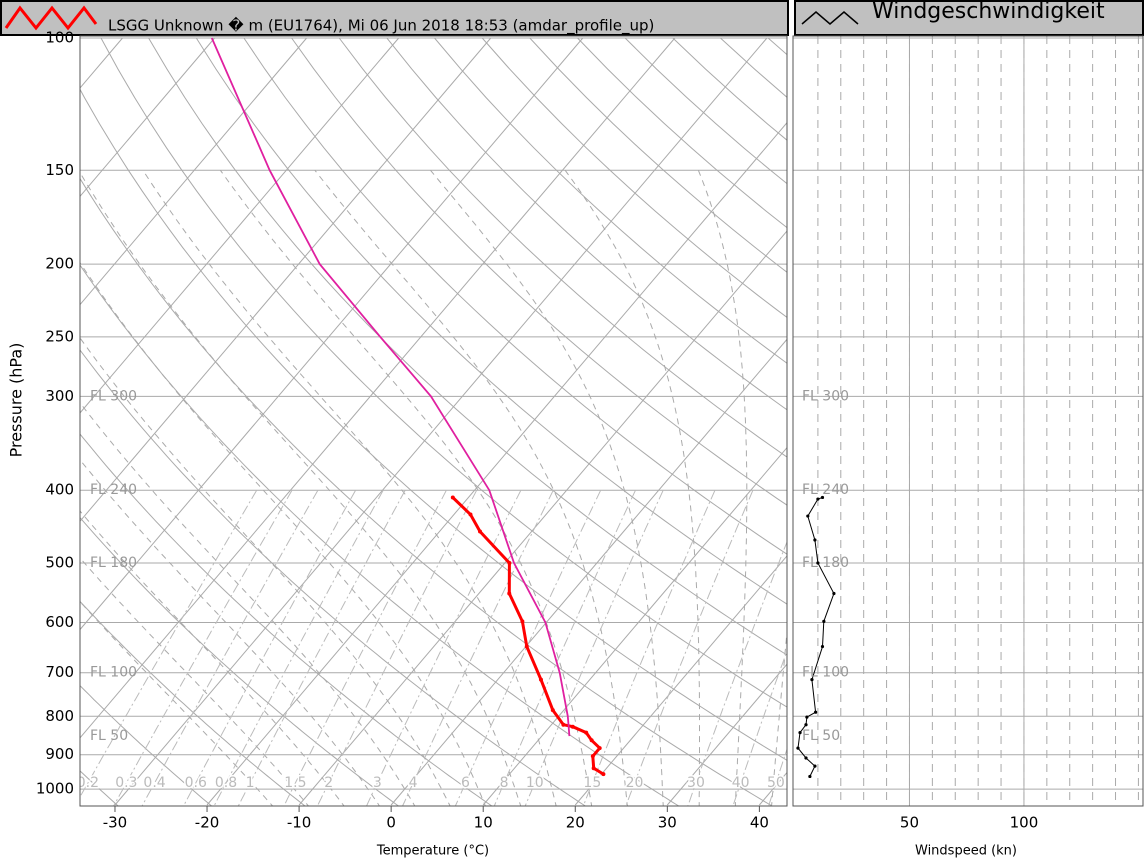  What do you see at coordinates (59, 754) in the screenshot?
I see `y-tick-label: 900` at bounding box center [59, 754].